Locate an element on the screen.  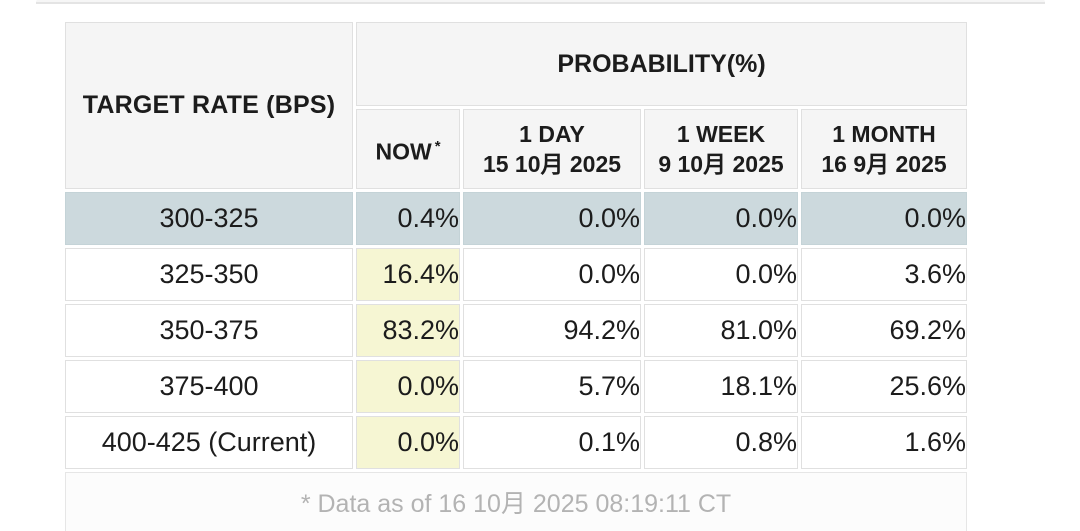
page-top-divider is located at coordinates (540, 2).